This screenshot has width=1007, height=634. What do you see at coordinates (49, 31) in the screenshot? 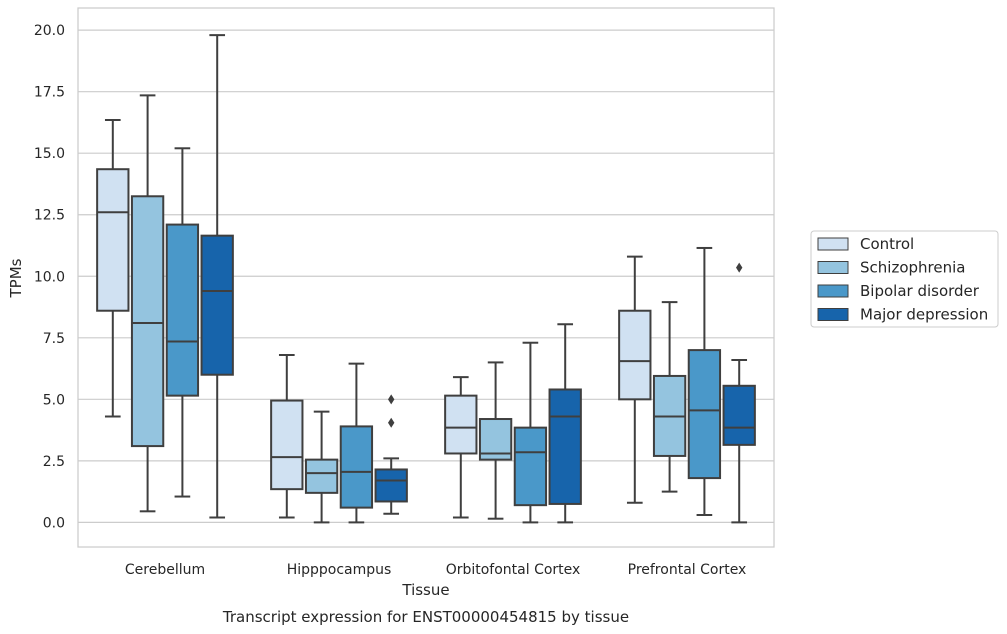
I see `y-tick-label: 20.0` at bounding box center [49, 31].